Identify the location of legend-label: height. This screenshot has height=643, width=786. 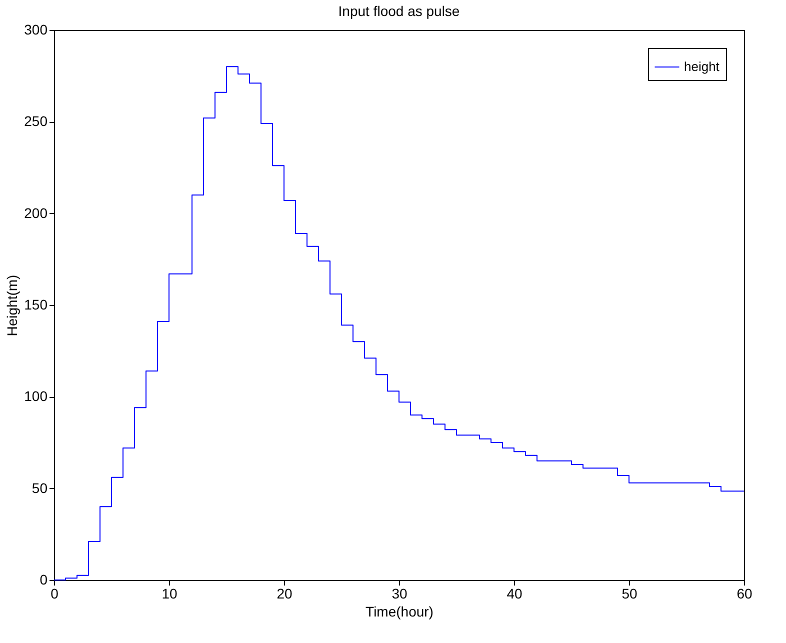
(702, 66).